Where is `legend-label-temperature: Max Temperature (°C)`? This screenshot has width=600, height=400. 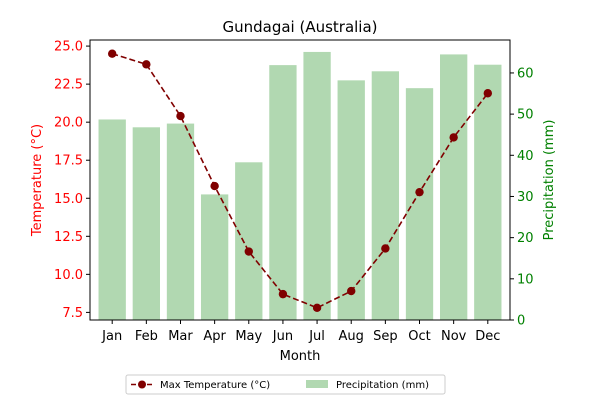
legend-label-temperature: Max Temperature (°C) is located at coordinates (215, 385).